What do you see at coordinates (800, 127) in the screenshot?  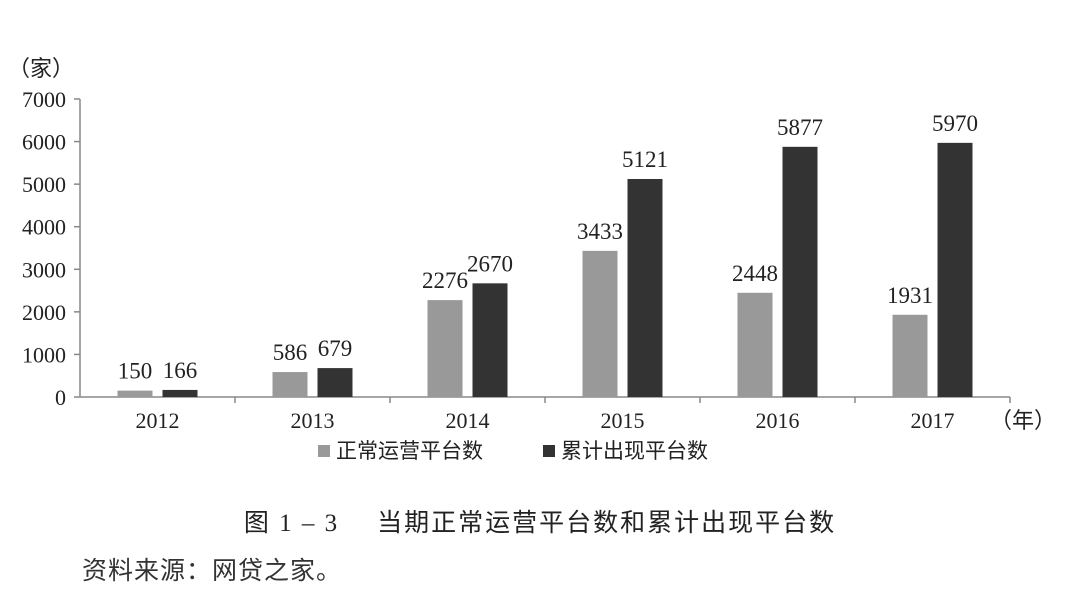 I see `data-label: 5877` at bounding box center [800, 127].